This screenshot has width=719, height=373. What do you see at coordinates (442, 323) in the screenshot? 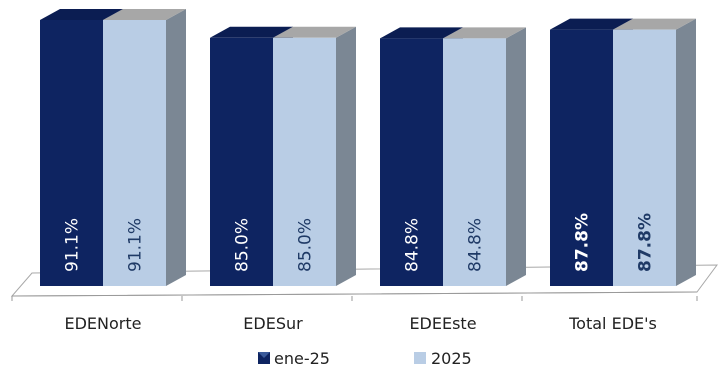
I see `category-label: EDEEste` at bounding box center [442, 323].